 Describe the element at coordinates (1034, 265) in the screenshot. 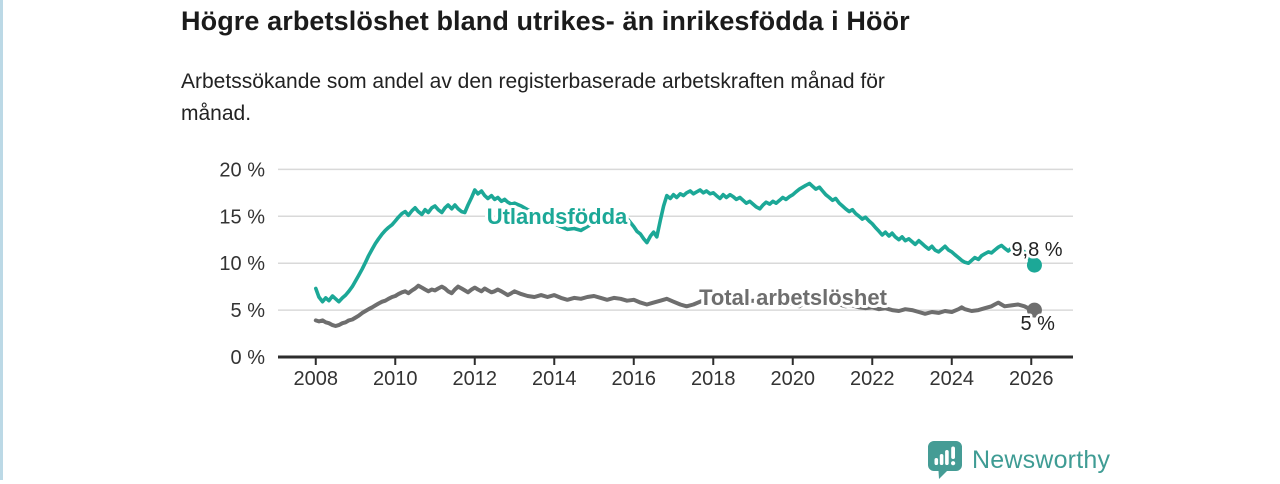

I see `series-end-dot-utlandsfodda` at that location.